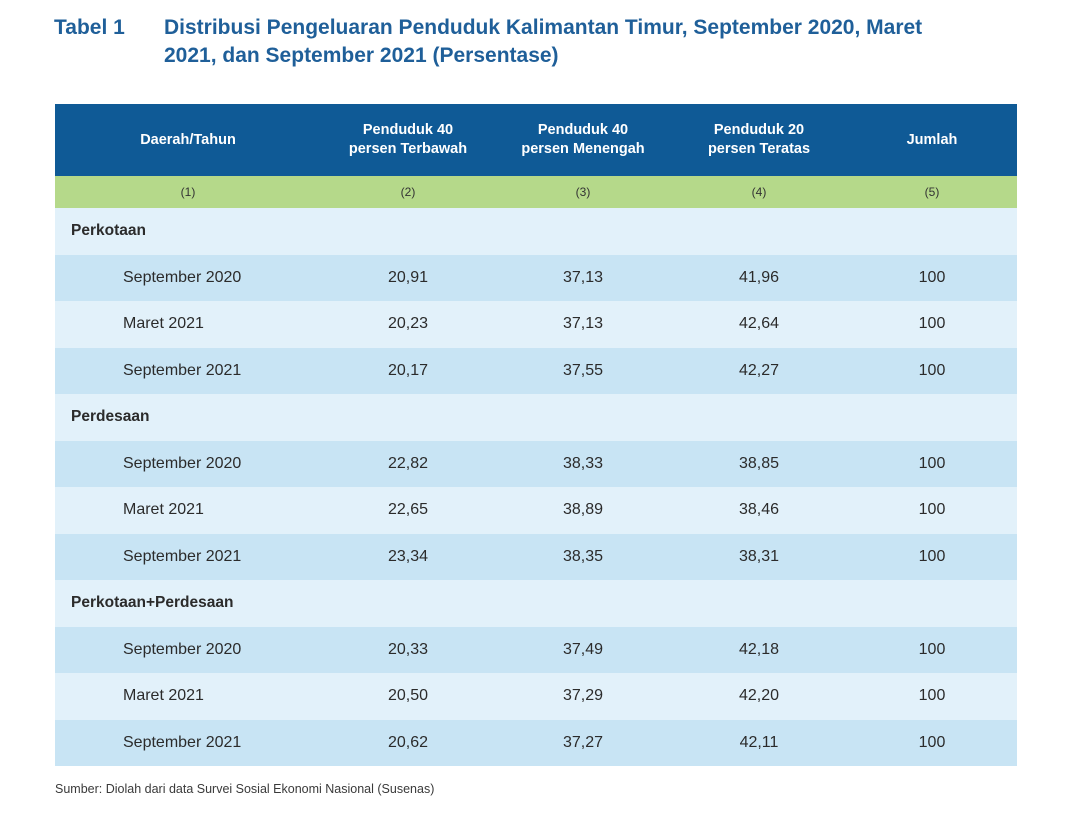  What do you see at coordinates (759, 696) in the screenshot?
I see `top20-cell: 42,20` at bounding box center [759, 696].